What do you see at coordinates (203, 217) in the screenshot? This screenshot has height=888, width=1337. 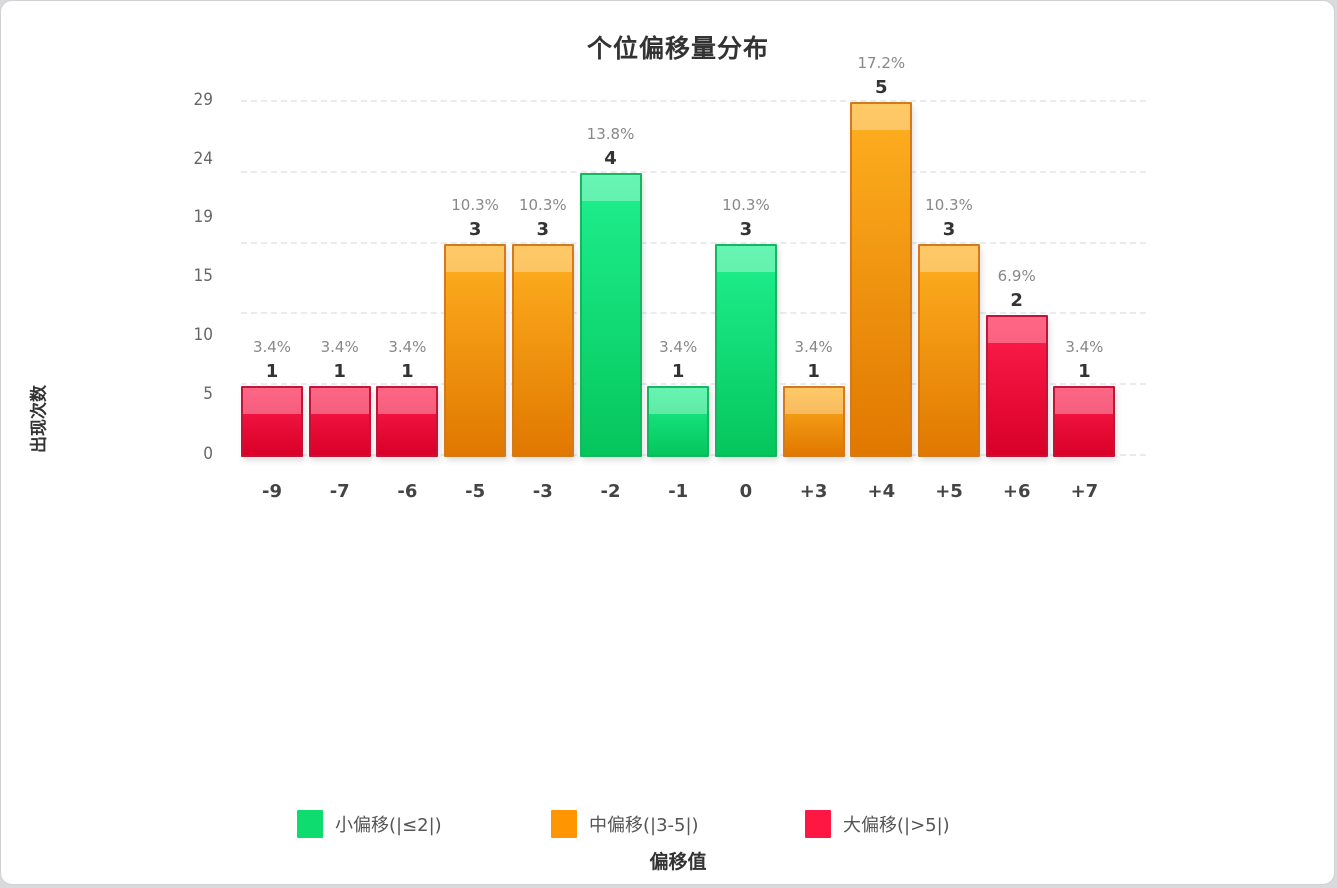 I see `y-tick-label: 19` at bounding box center [203, 217].